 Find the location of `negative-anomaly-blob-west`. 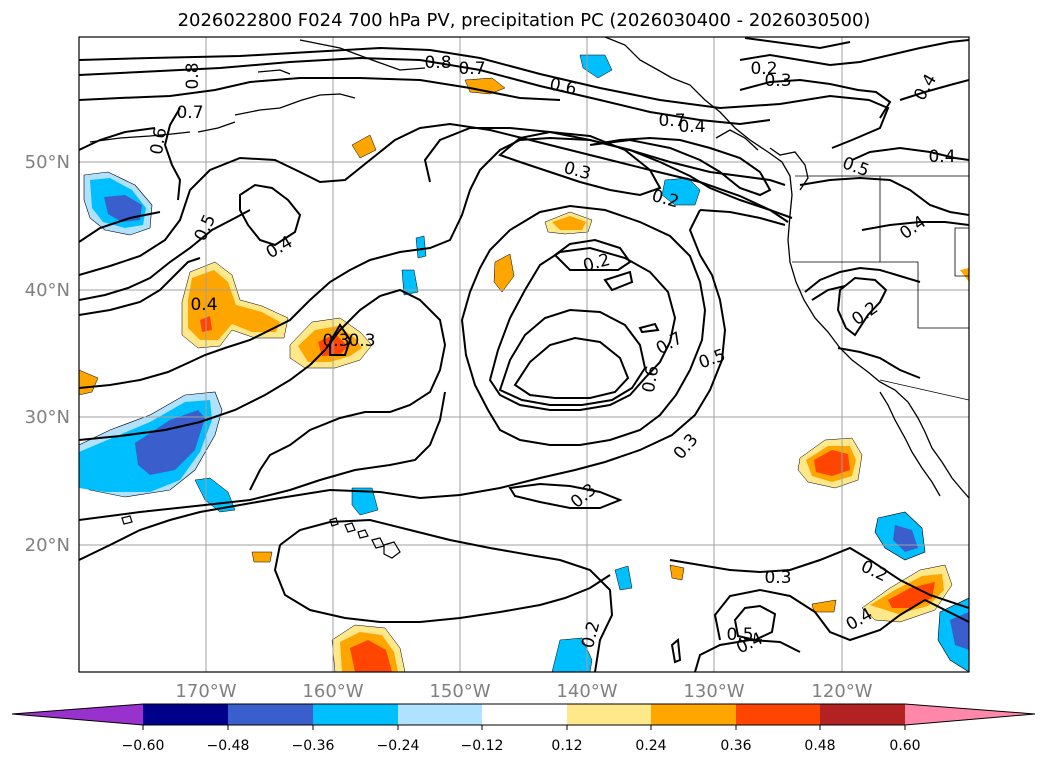

negative-anomaly-blob-west is located at coordinates (151, 444).